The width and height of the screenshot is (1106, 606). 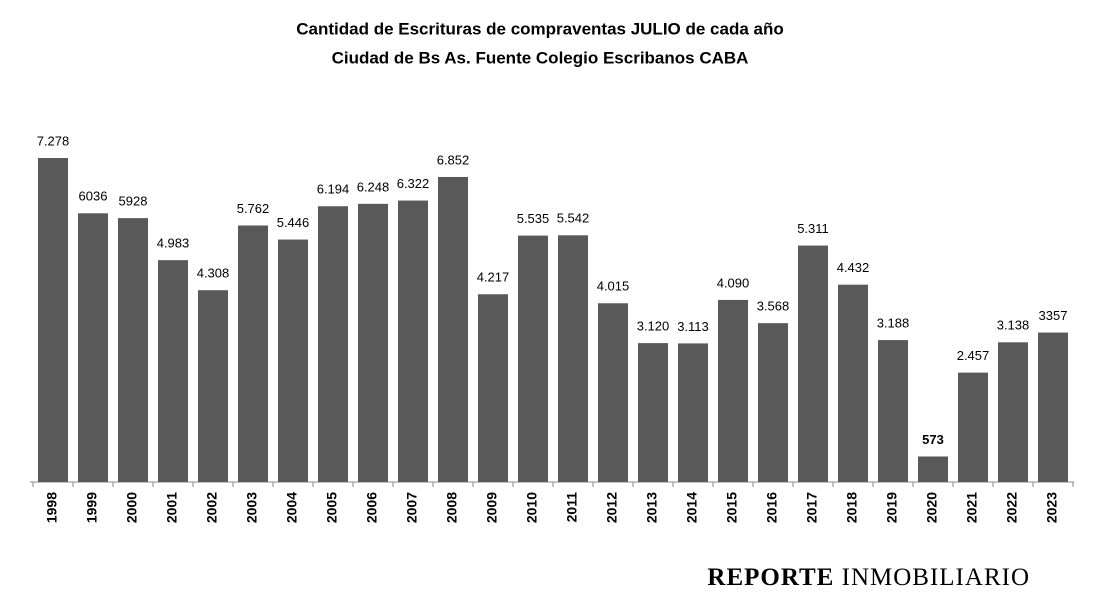 What do you see at coordinates (372, 507) in the screenshot?
I see `x-tick-label: 2006` at bounding box center [372, 507].